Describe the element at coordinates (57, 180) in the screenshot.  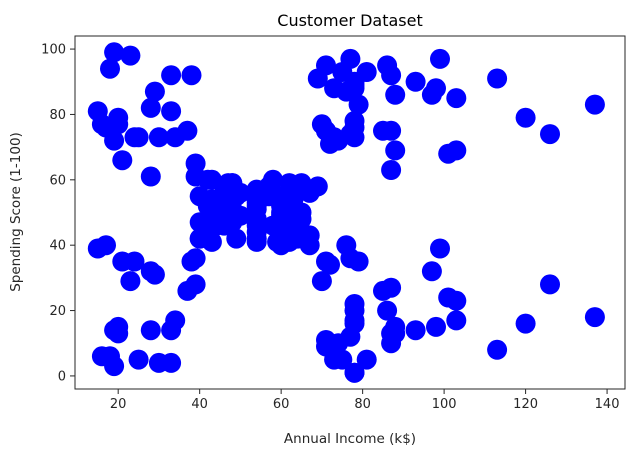
I see `y-tick-label: 60` at that location.